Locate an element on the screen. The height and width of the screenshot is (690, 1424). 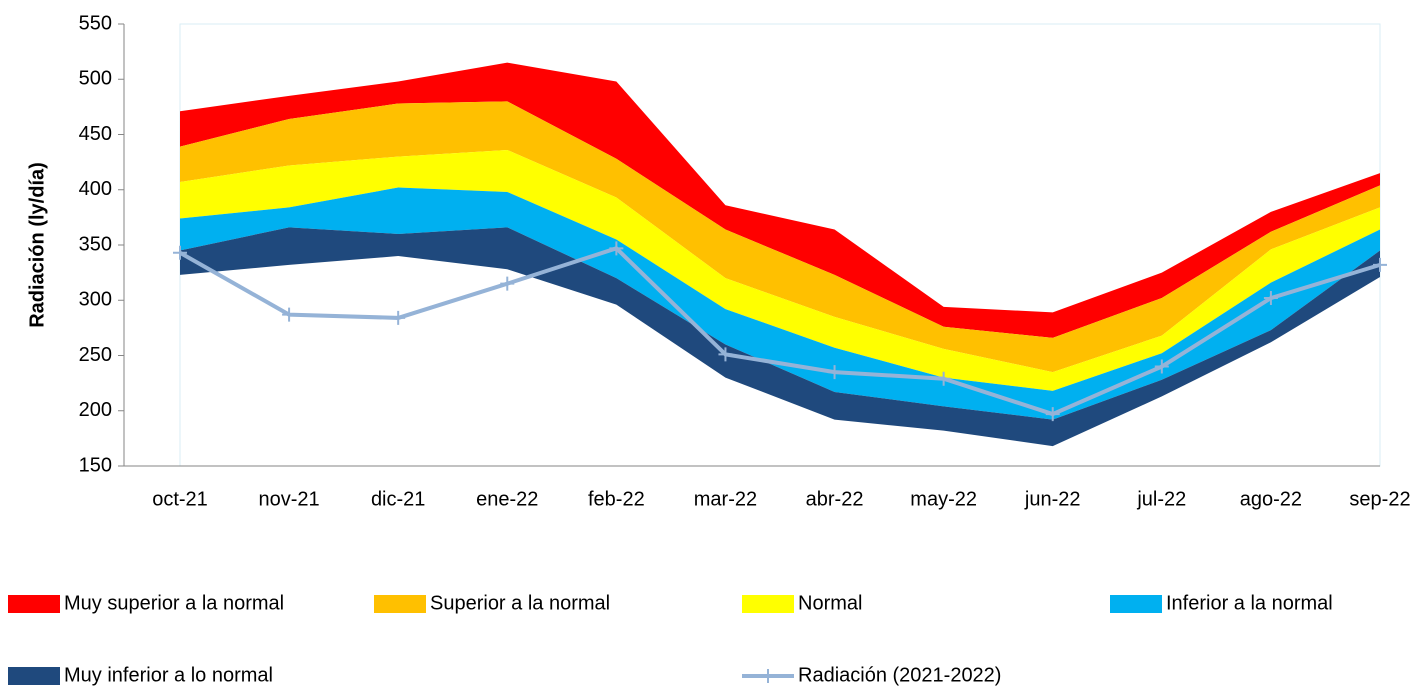
x-tick-label: may-22 is located at coordinates (943, 499).